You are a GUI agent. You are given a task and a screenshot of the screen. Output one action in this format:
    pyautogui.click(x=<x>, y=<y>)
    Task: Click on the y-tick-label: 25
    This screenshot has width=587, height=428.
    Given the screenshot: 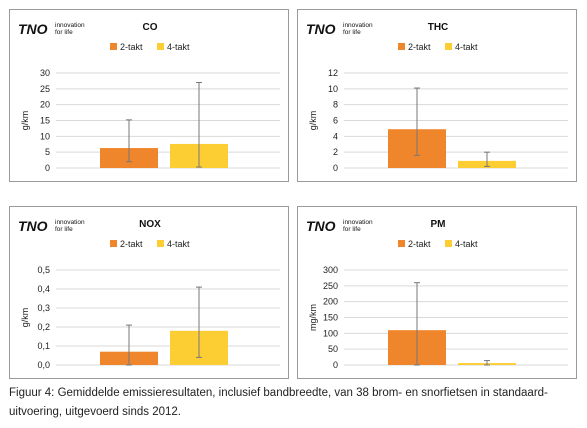 What is the action you would take?
    pyautogui.click(x=45, y=89)
    